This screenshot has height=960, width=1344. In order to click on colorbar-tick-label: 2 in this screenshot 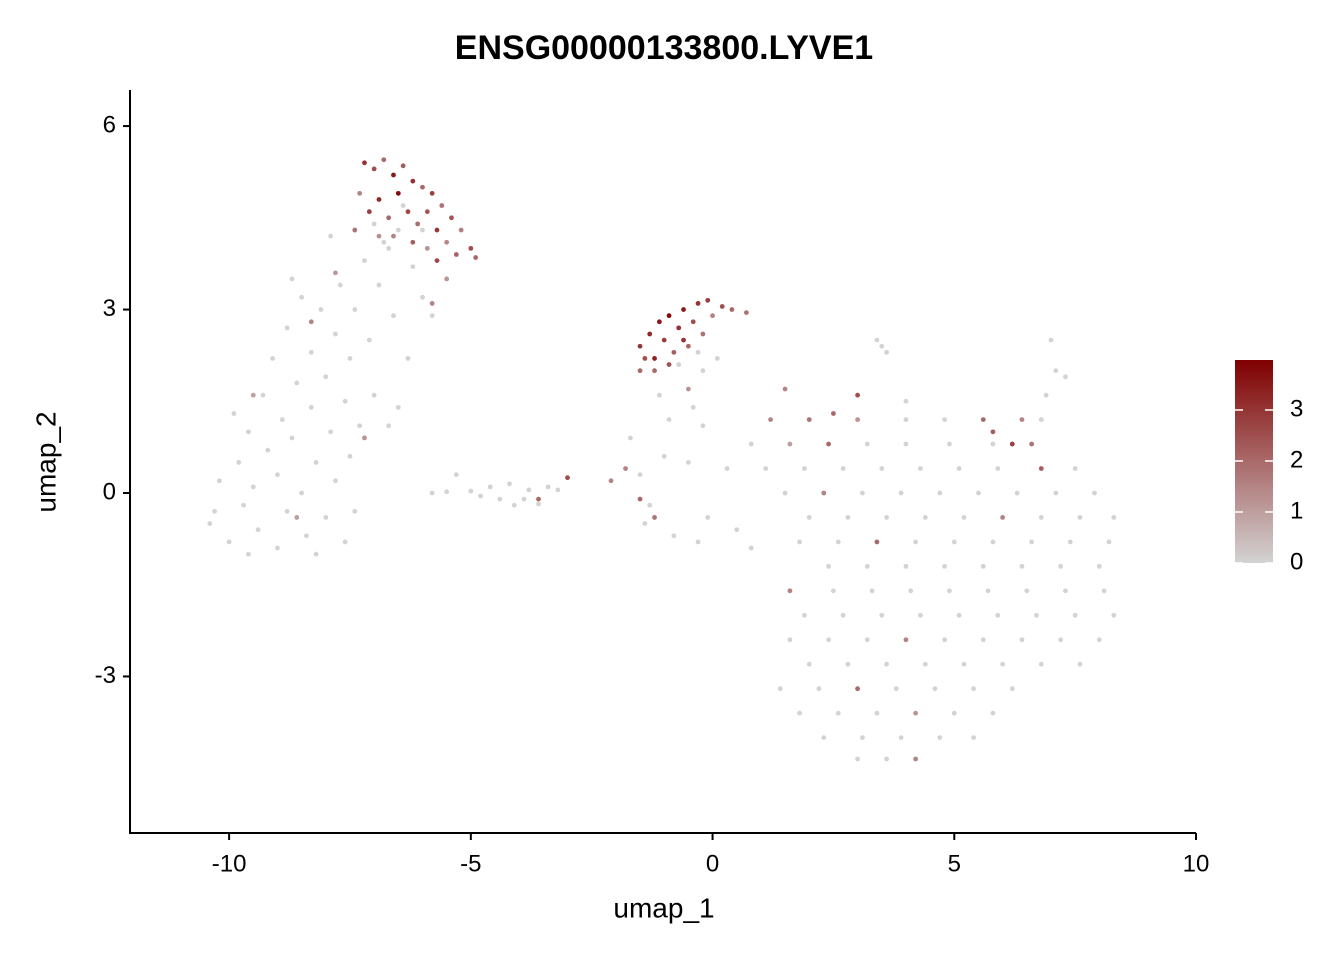, I will do `click(1296, 459)`.